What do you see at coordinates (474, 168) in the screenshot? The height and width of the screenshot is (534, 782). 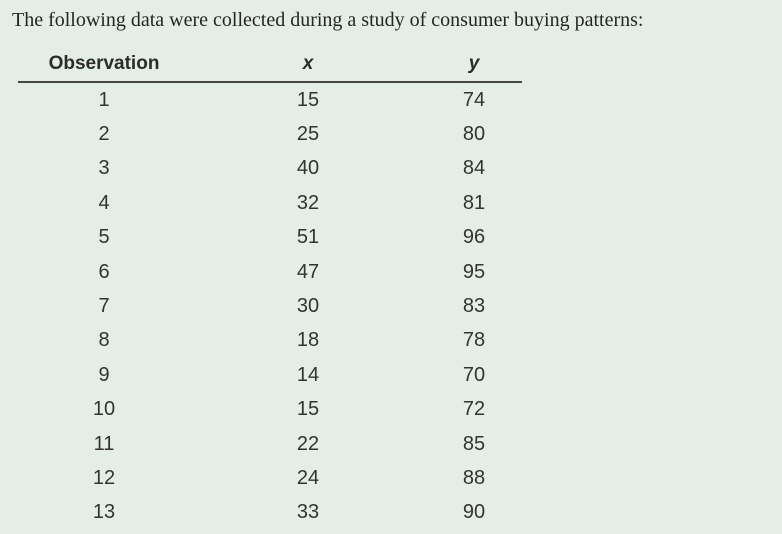 I see `y-cell: 84` at bounding box center [474, 168].